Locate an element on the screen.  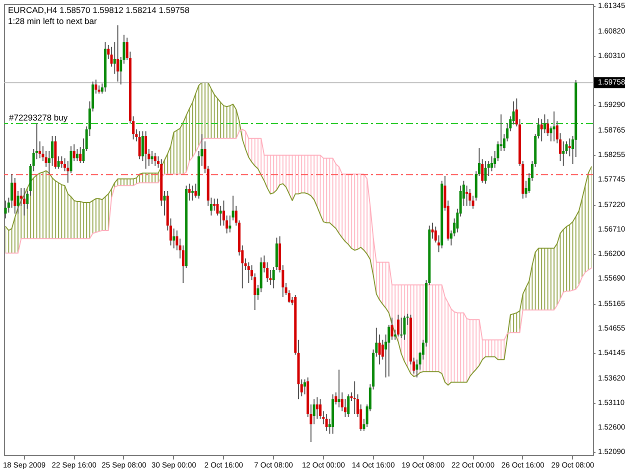
chart-title: EURCAD,H4 1.58570 1.59812 1.58214 1.59758 is located at coordinates (99, 10).